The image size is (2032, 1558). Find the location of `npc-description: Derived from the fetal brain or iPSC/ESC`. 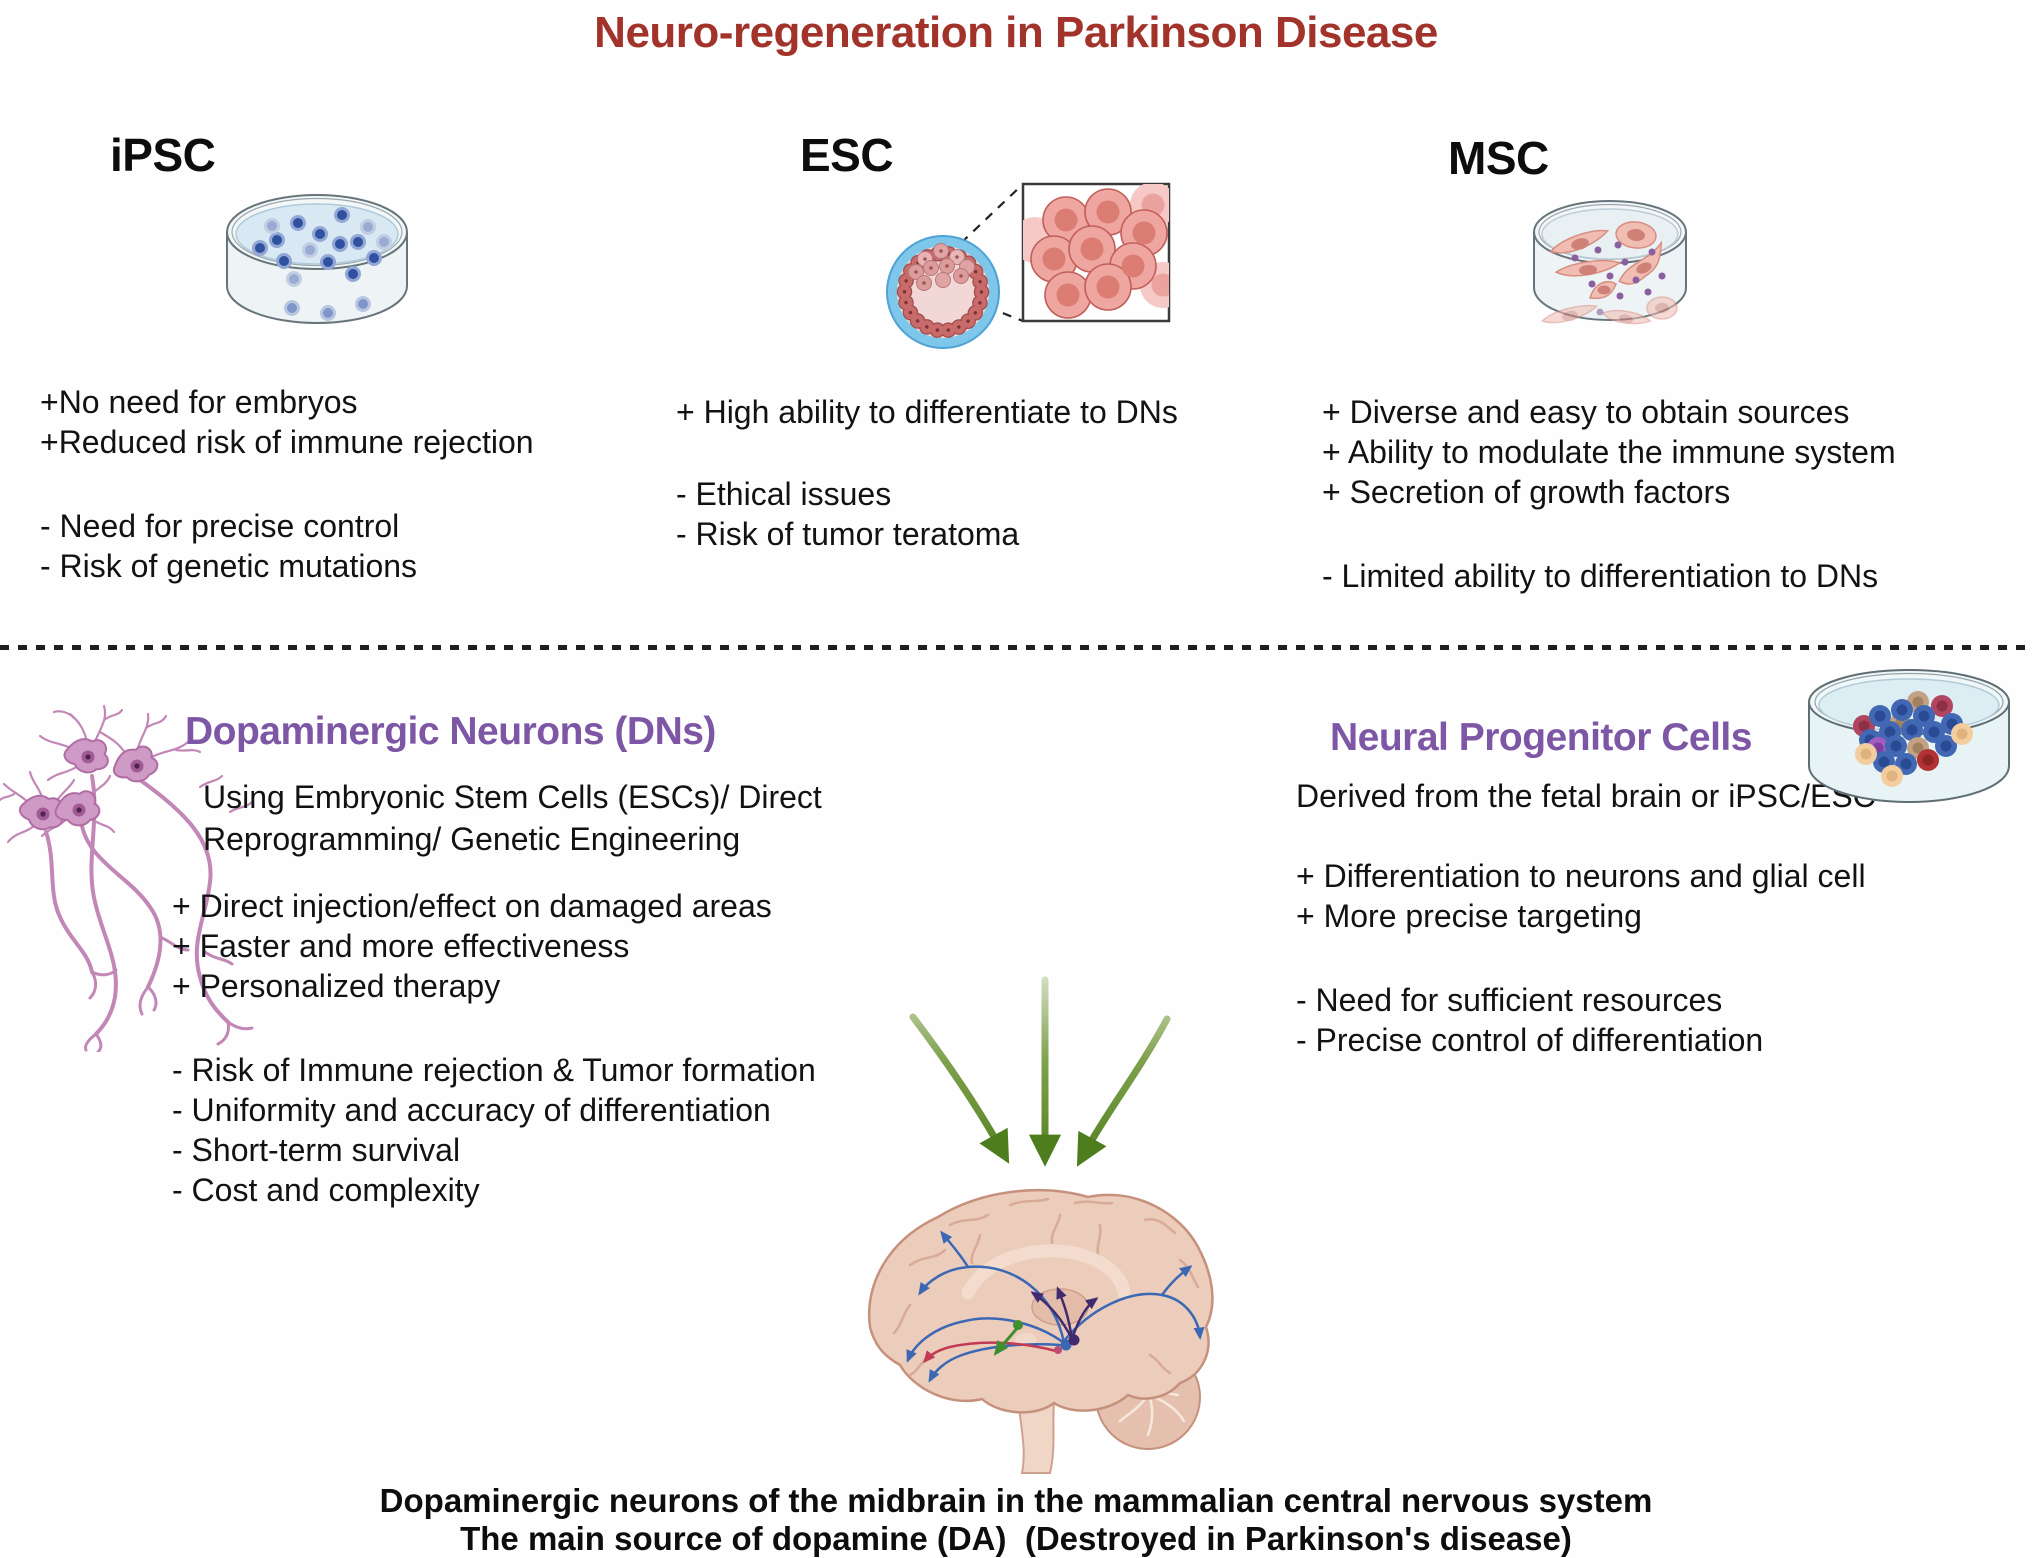

npc-description: Derived from the fetal brain or iPSC/ESC is located at coordinates (1586, 796).